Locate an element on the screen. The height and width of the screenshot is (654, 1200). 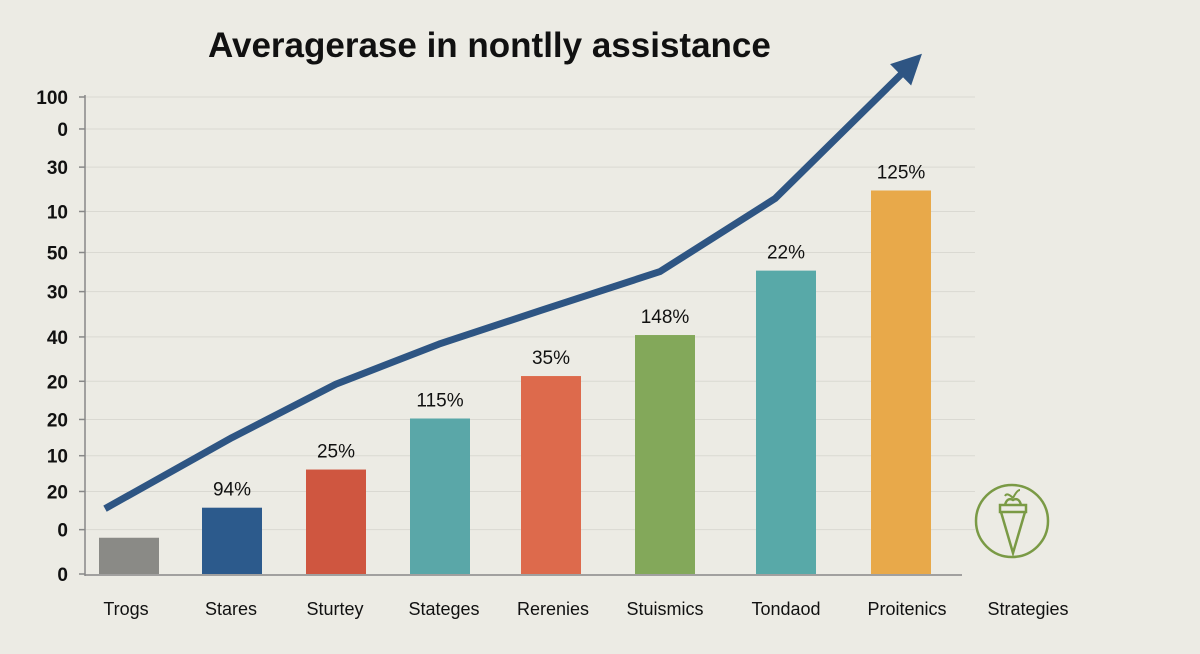
data-label: 22% is located at coordinates (786, 253).